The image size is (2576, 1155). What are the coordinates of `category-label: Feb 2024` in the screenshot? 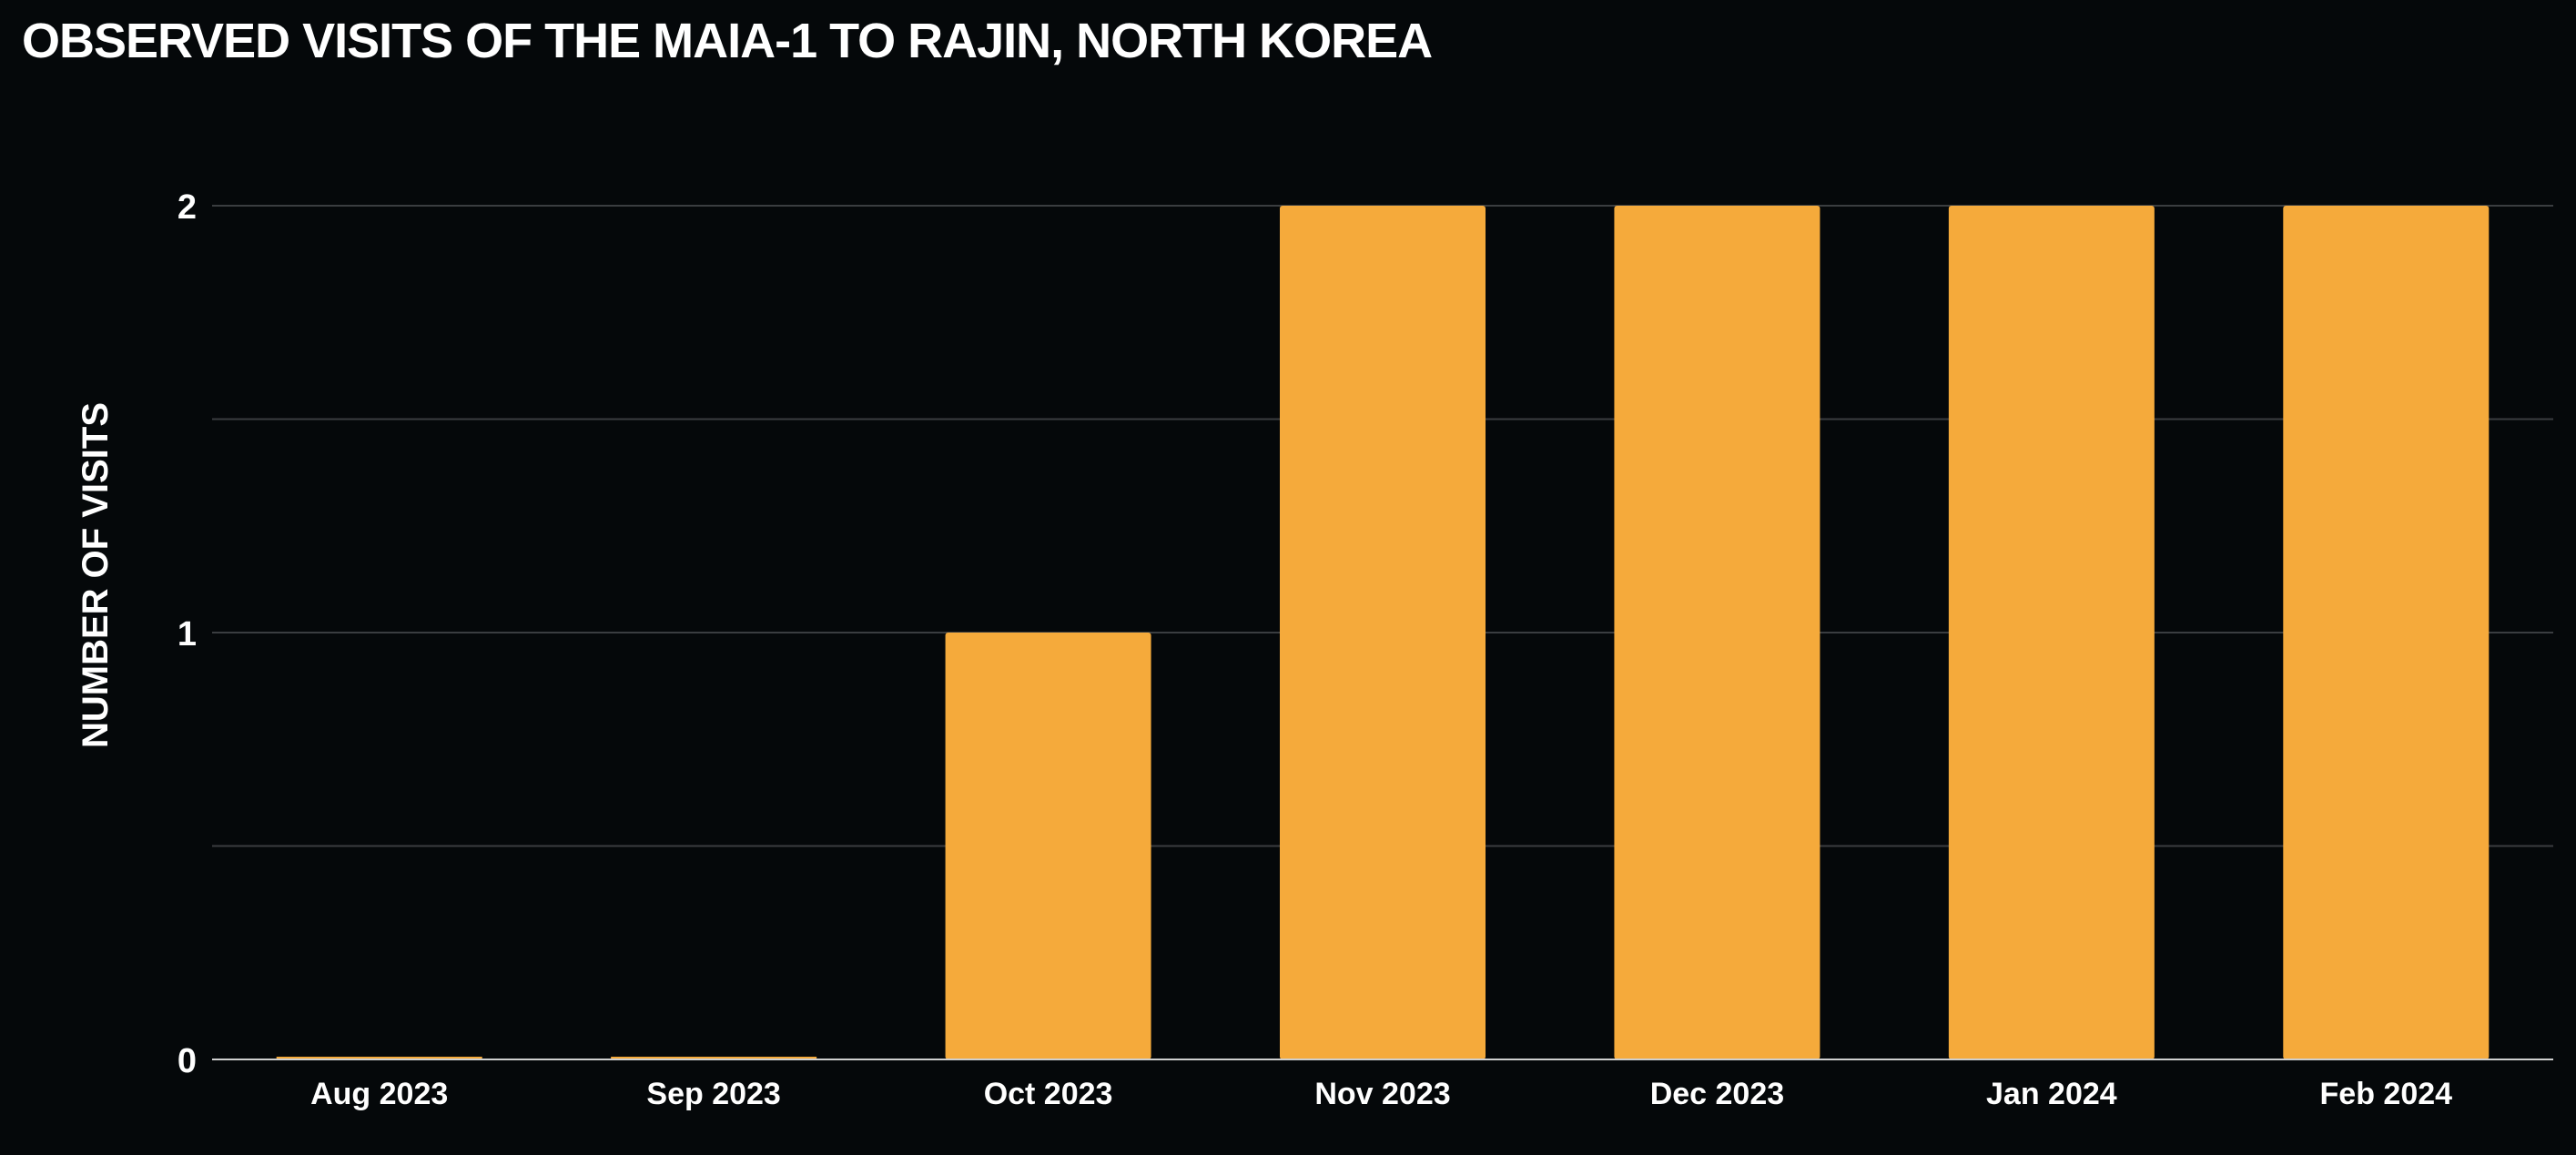 It's located at (2386, 1094).